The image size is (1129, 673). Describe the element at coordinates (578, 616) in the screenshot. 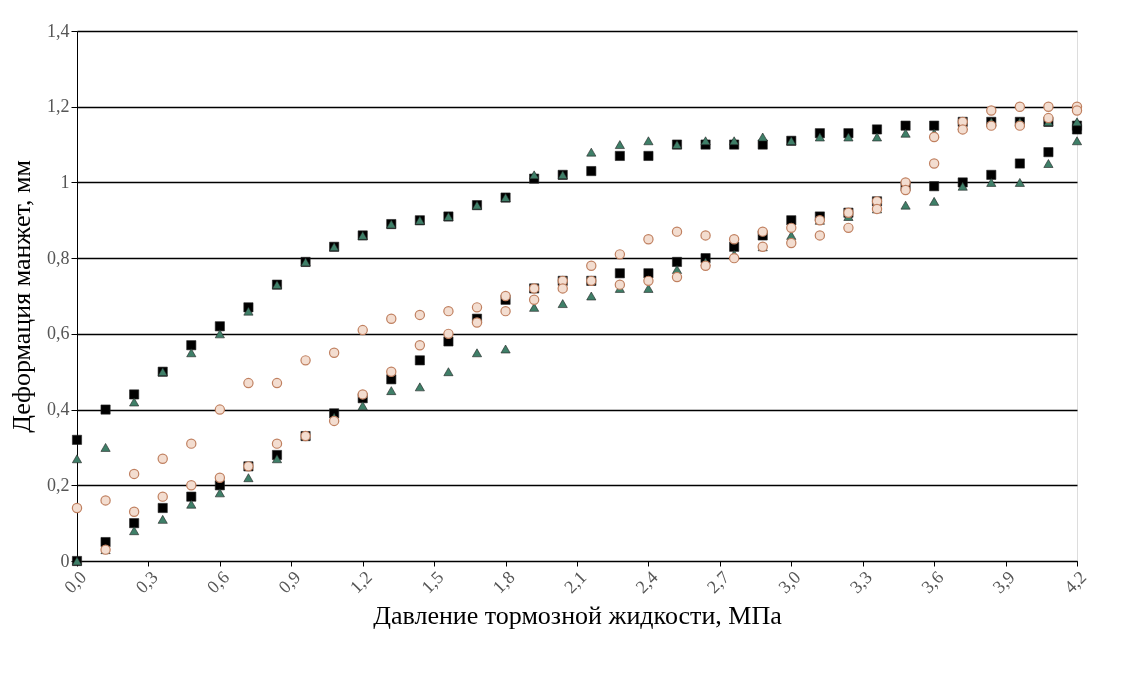

I see `x-axis-title: Давление тормозной жидкости, МПа` at that location.